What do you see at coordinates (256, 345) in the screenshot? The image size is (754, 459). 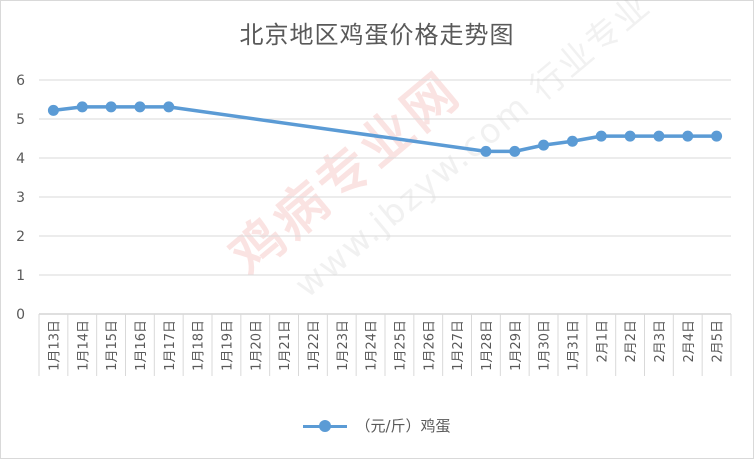 I see `x-tick-label: 1月20日` at bounding box center [256, 345].